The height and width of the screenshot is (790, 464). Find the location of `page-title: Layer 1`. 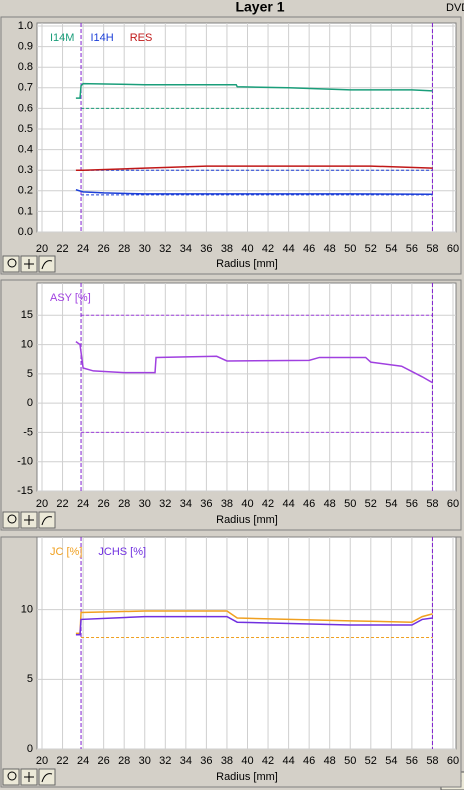

page-title: Layer 1 is located at coordinates (259, 7).